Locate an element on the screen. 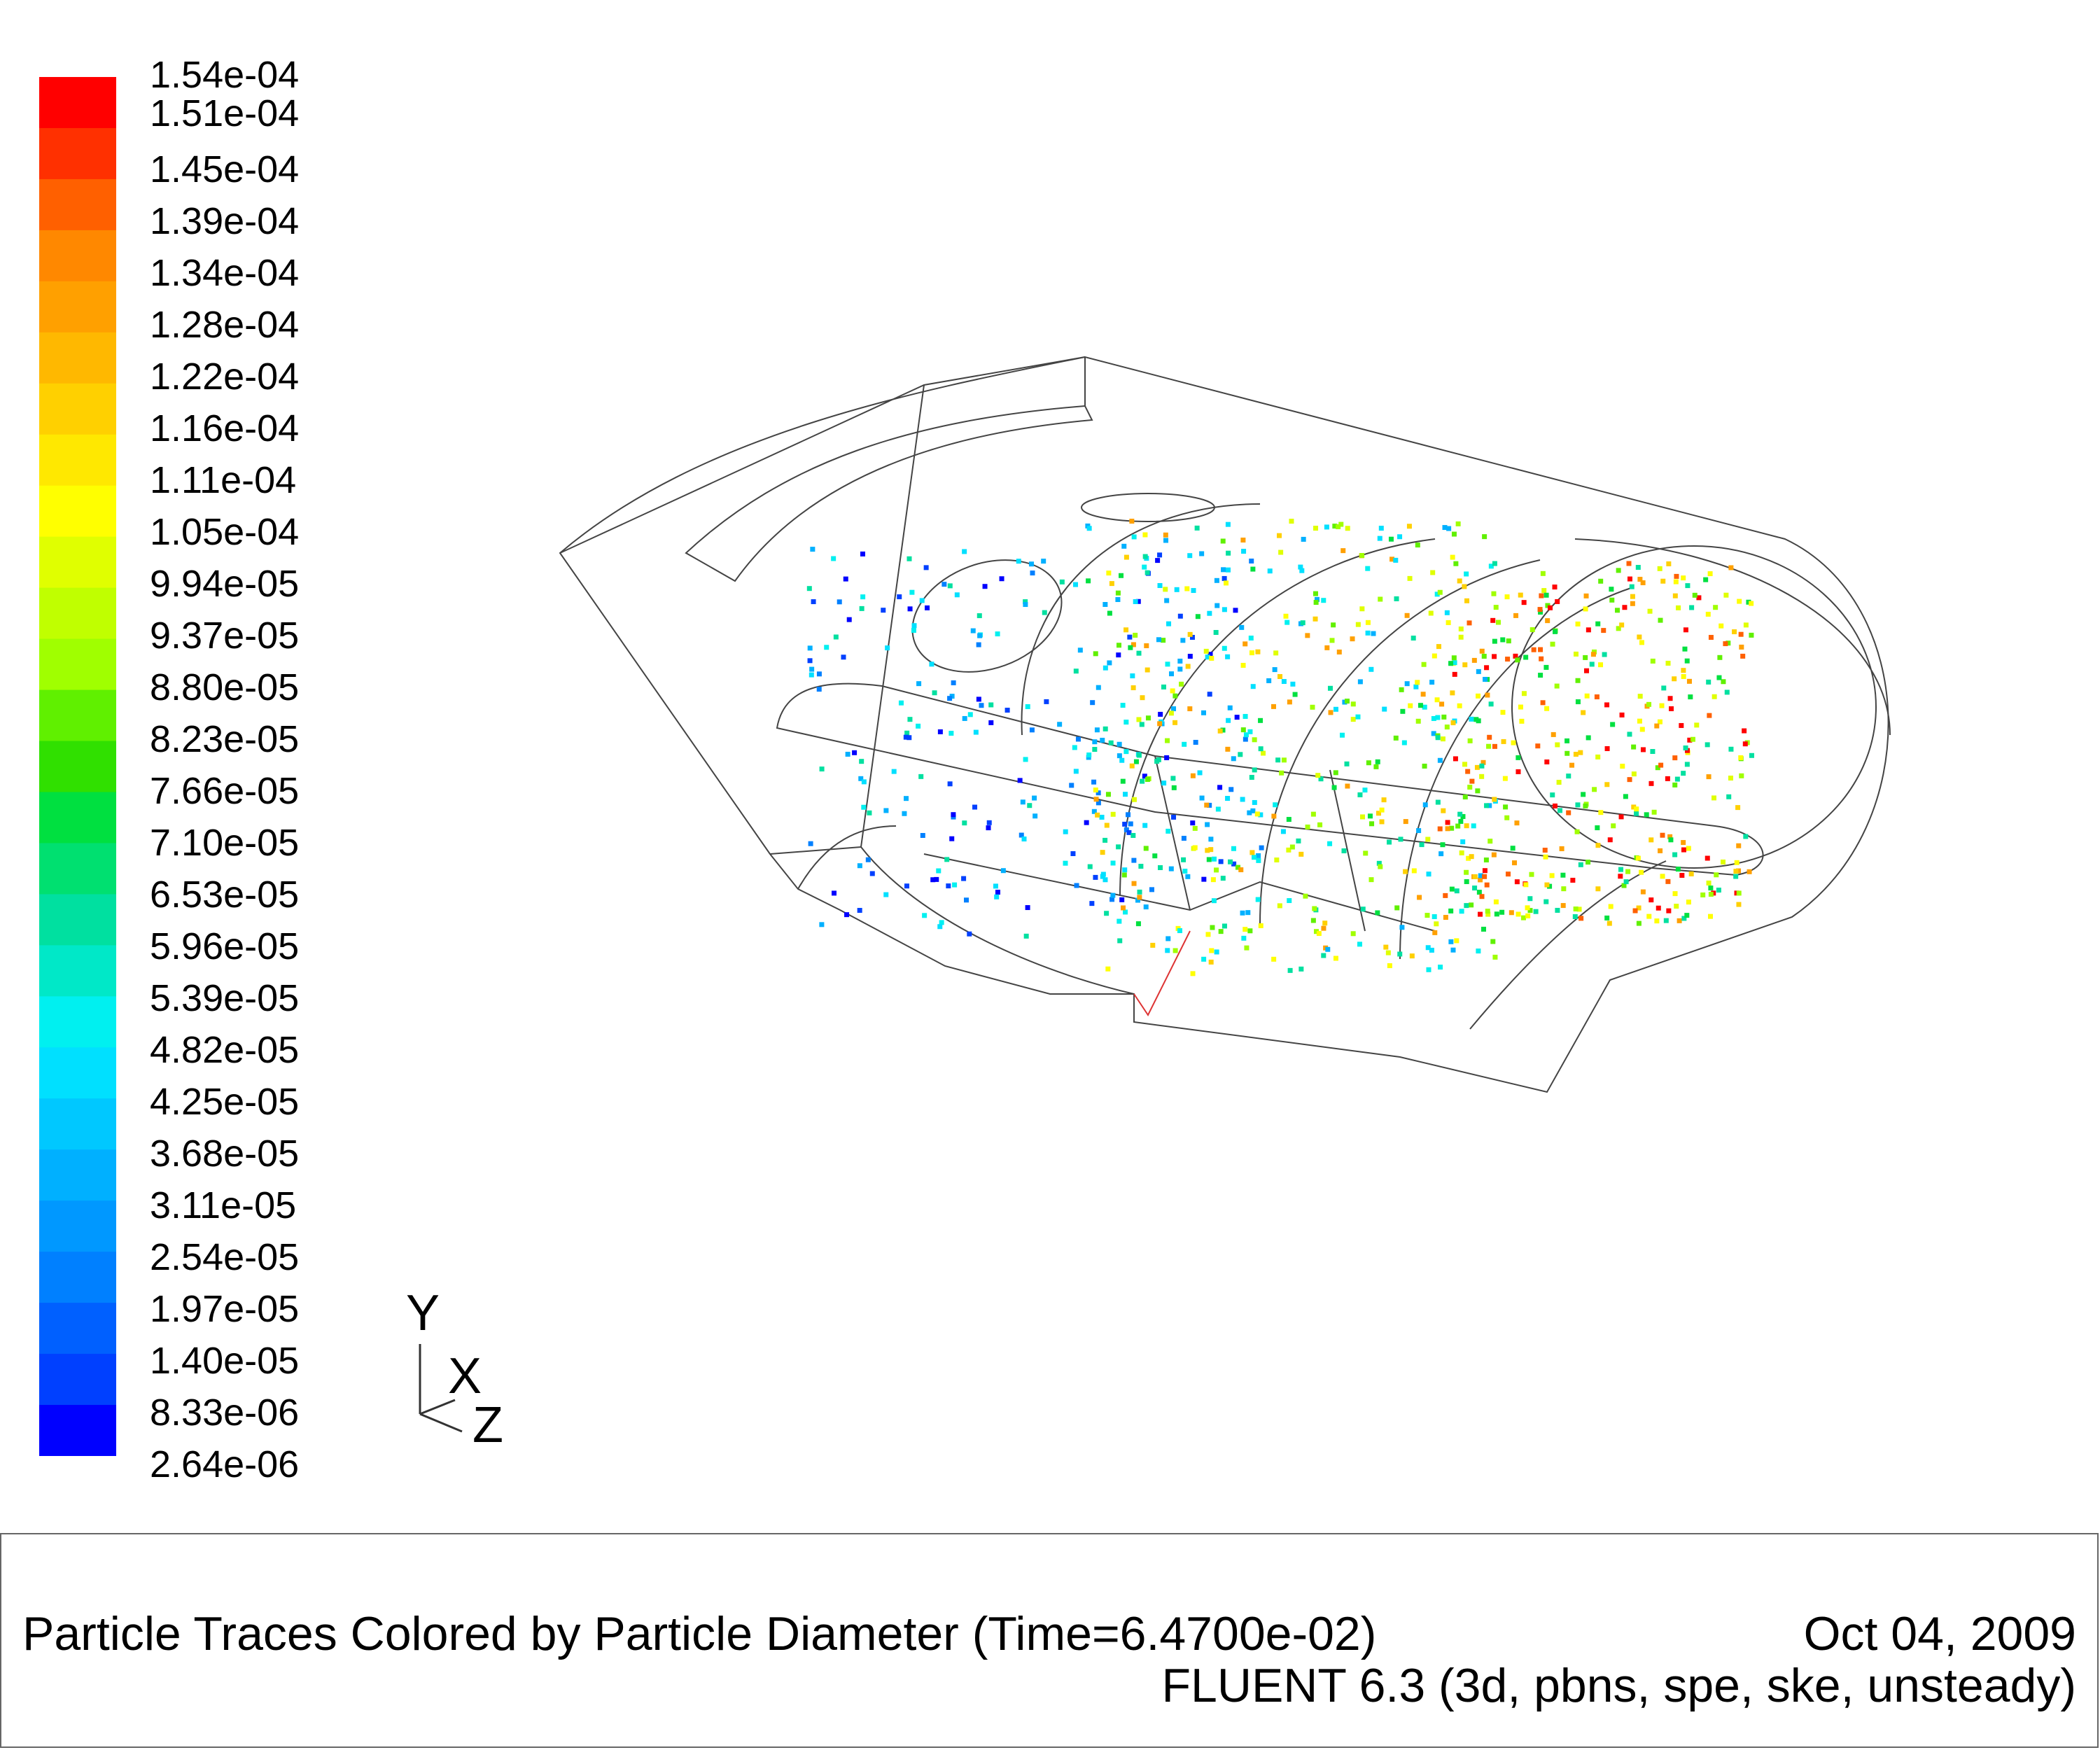  internal-plate is located at coordinates (1270, 779).